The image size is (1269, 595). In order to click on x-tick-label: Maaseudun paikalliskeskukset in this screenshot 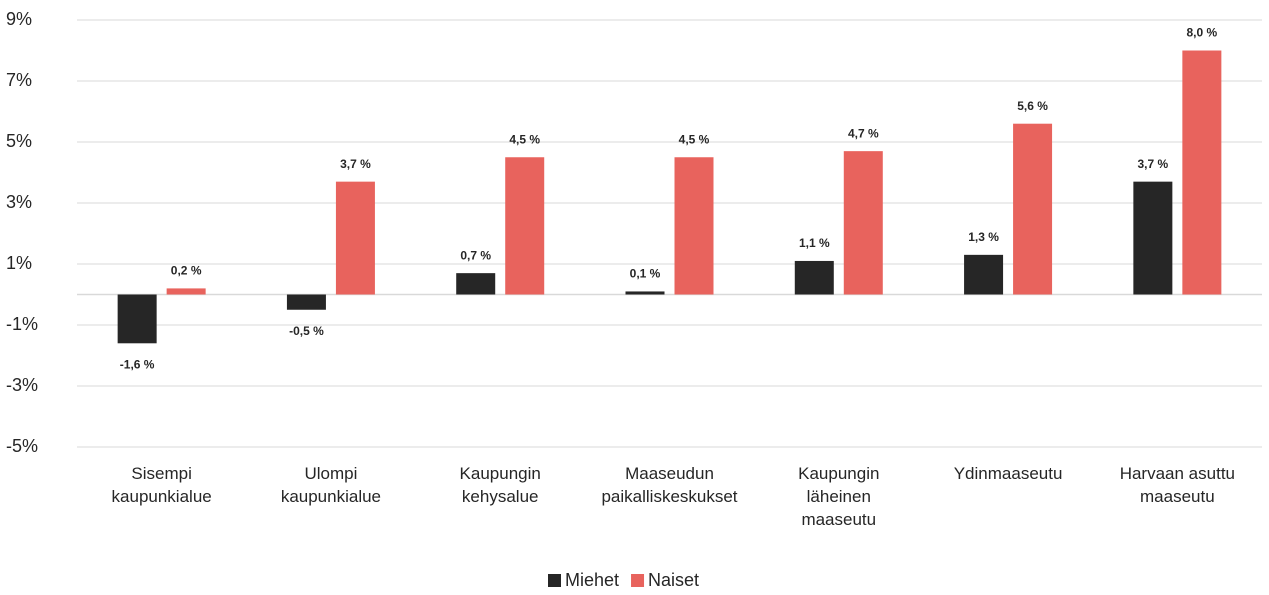, I will do `click(669, 485)`.